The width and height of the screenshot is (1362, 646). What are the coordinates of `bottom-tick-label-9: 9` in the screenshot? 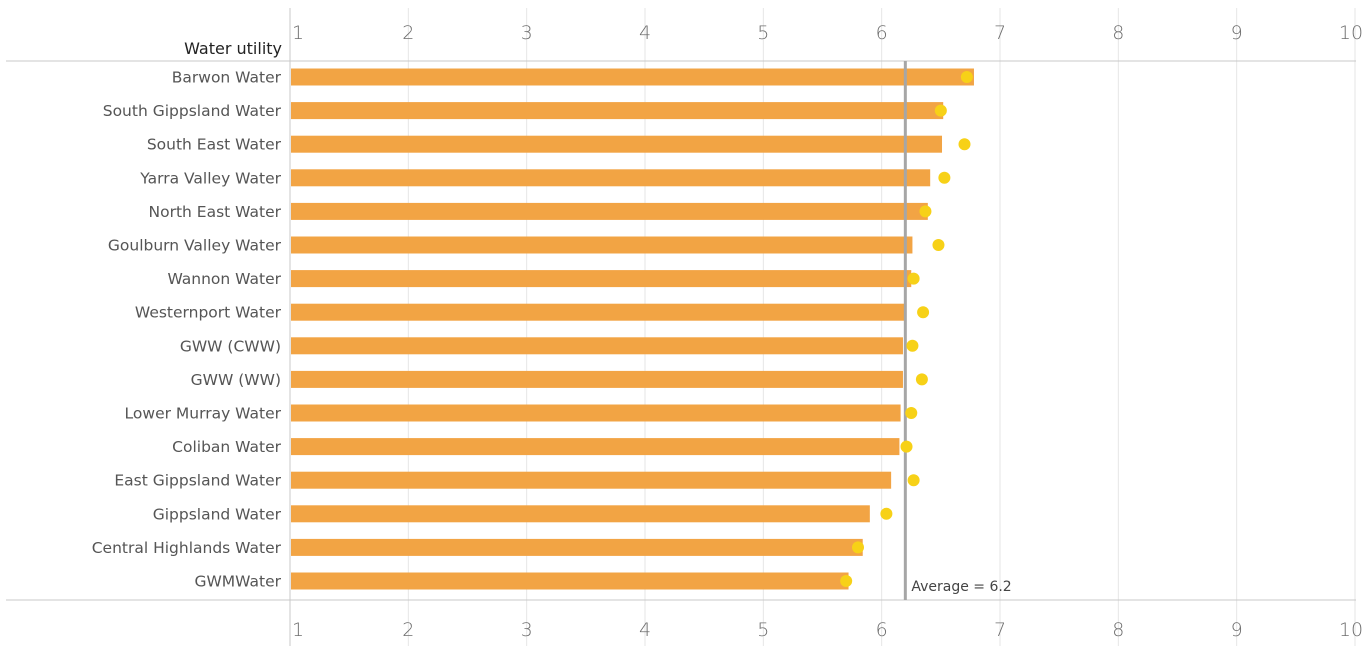 It's located at (1237, 630).